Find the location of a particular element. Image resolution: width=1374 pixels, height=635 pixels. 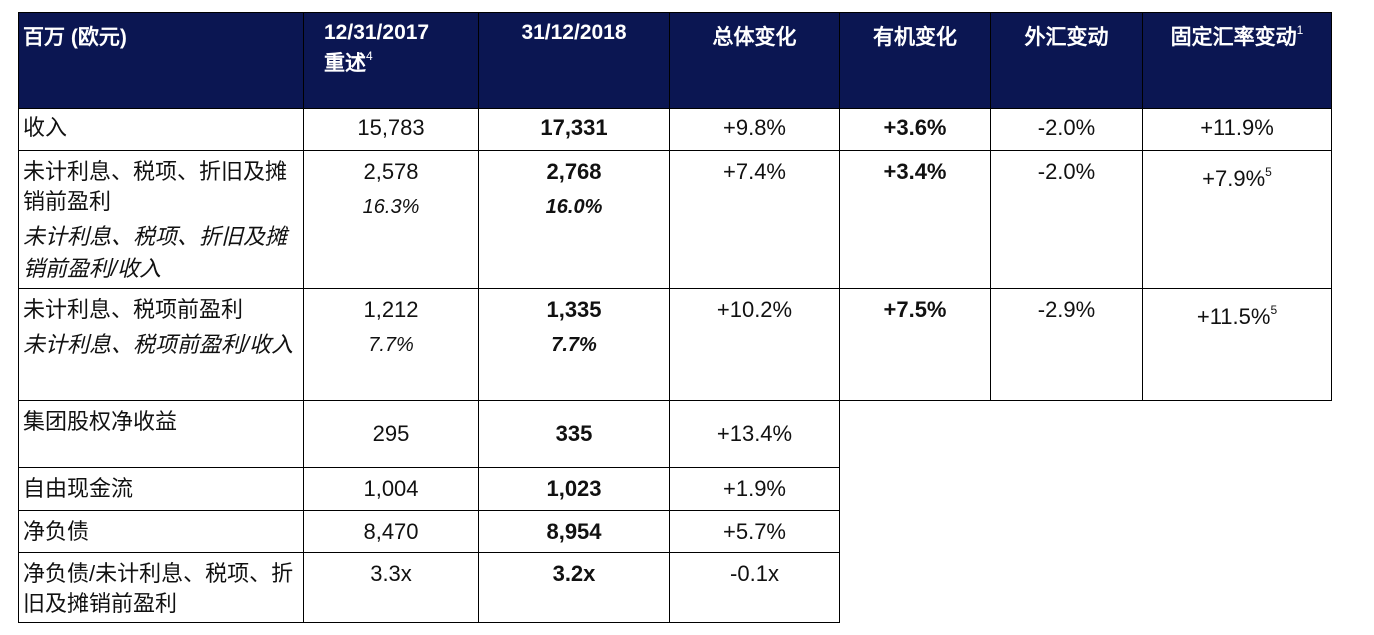

cell-value: +3.4% is located at coordinates (915, 171).